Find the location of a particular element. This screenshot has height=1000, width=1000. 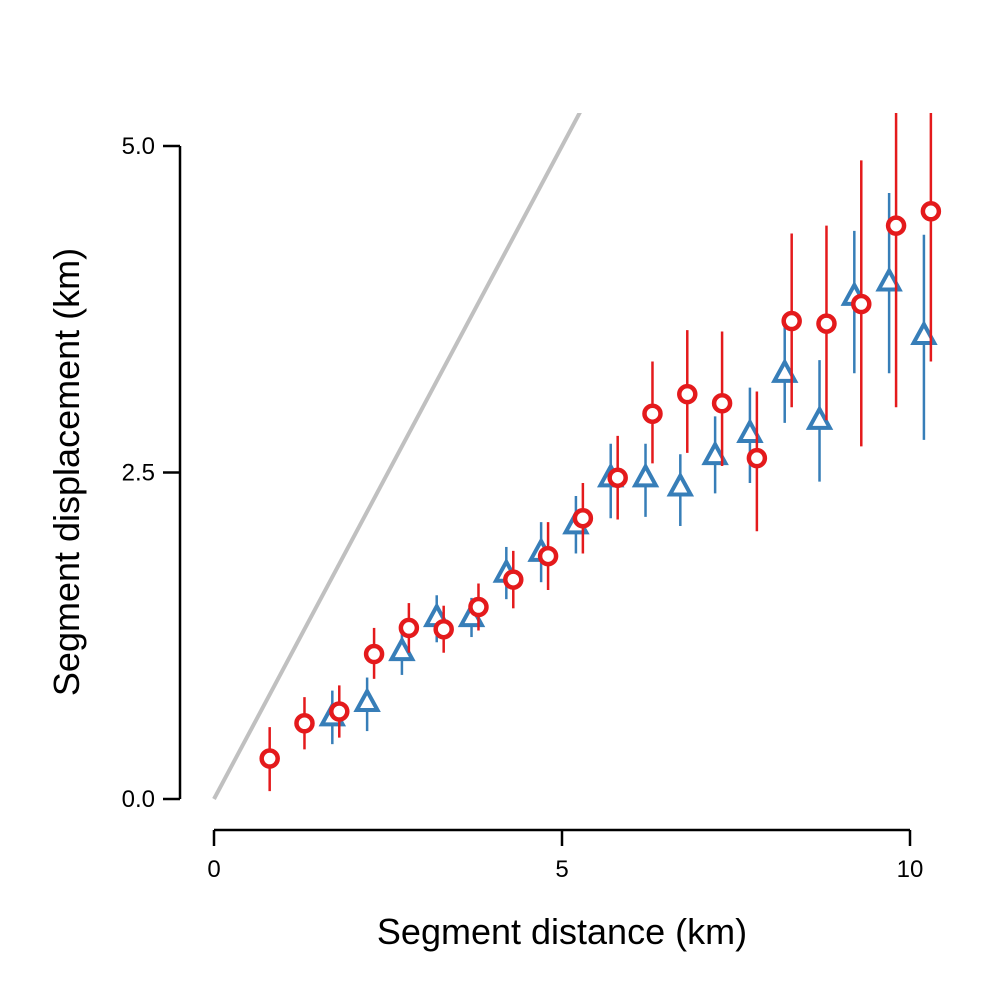

y-axis-title: Segment displacement (km) is located at coordinates (66, 472).